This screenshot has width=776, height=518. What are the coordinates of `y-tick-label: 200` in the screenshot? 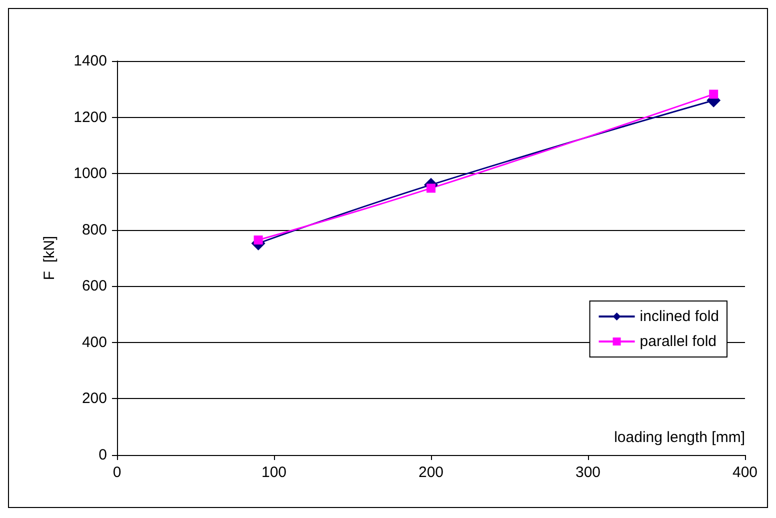 It's located at (94, 399).